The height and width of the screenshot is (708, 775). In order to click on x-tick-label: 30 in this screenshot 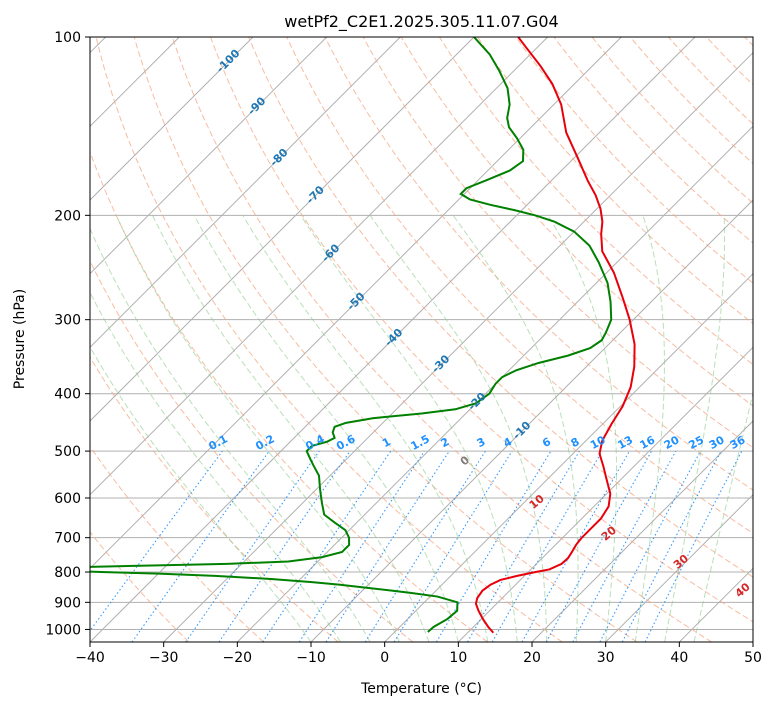, I will do `click(606, 658)`.